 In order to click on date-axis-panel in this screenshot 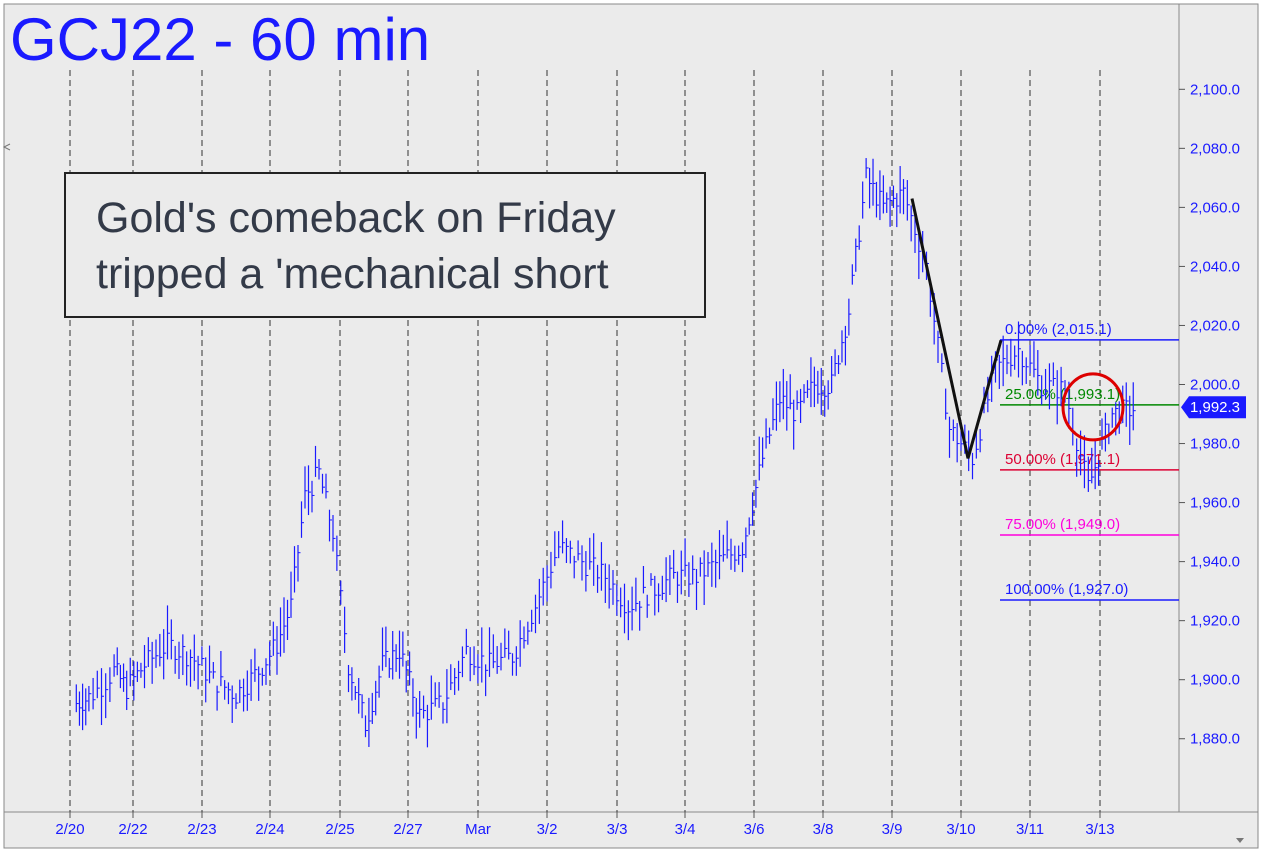, I will do `click(631, 830)`.